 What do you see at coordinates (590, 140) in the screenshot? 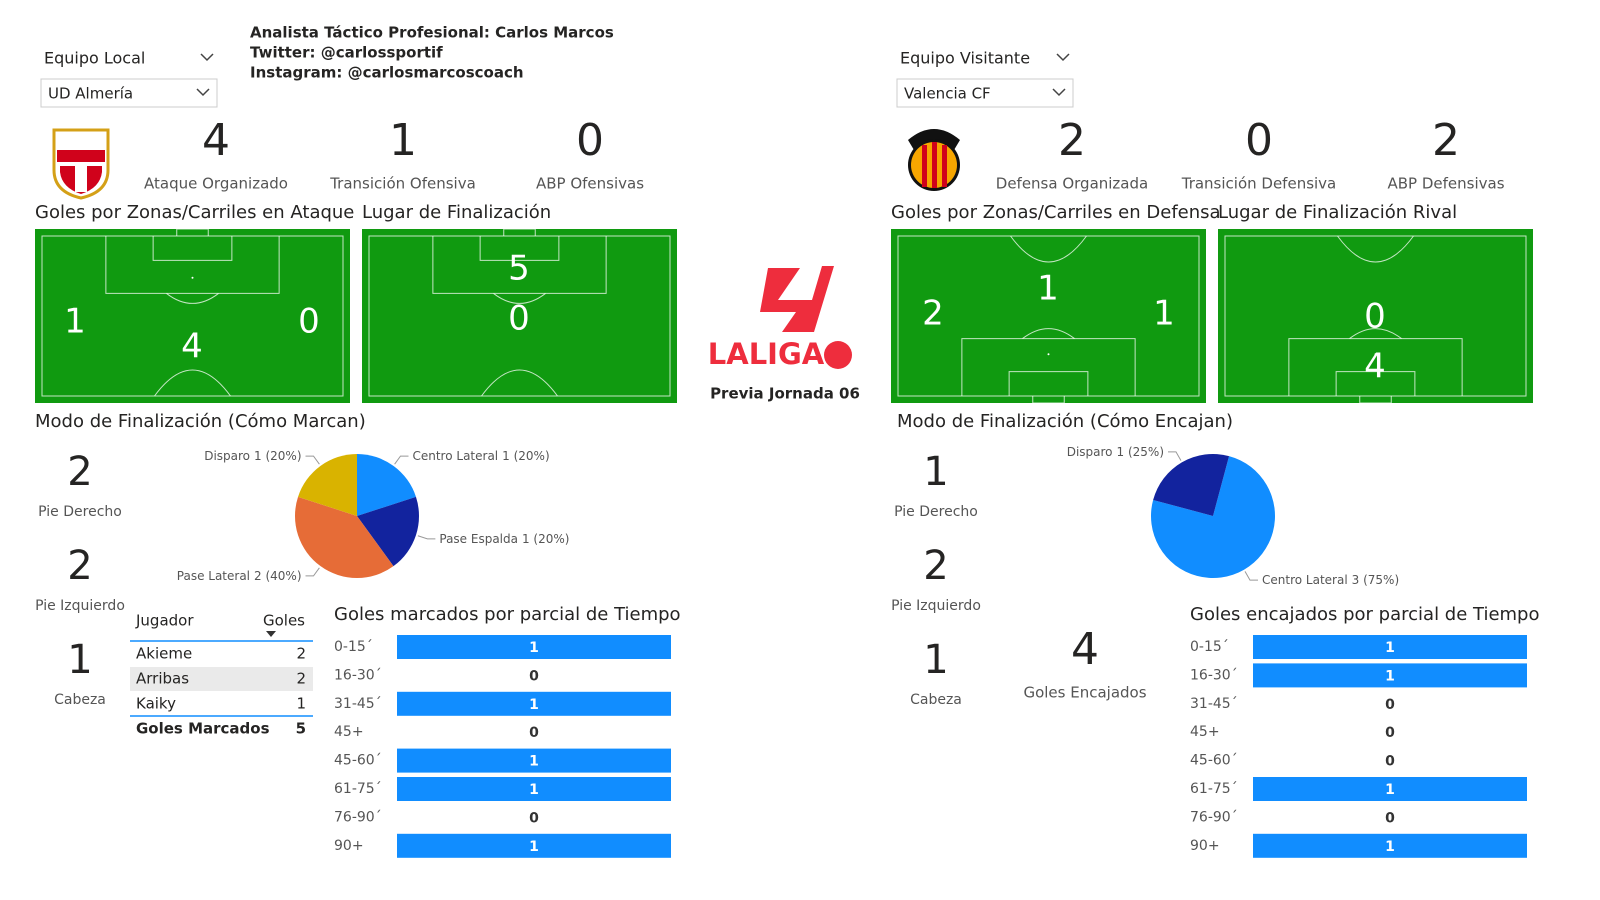
I see `kpi-value: 0` at bounding box center [590, 140].